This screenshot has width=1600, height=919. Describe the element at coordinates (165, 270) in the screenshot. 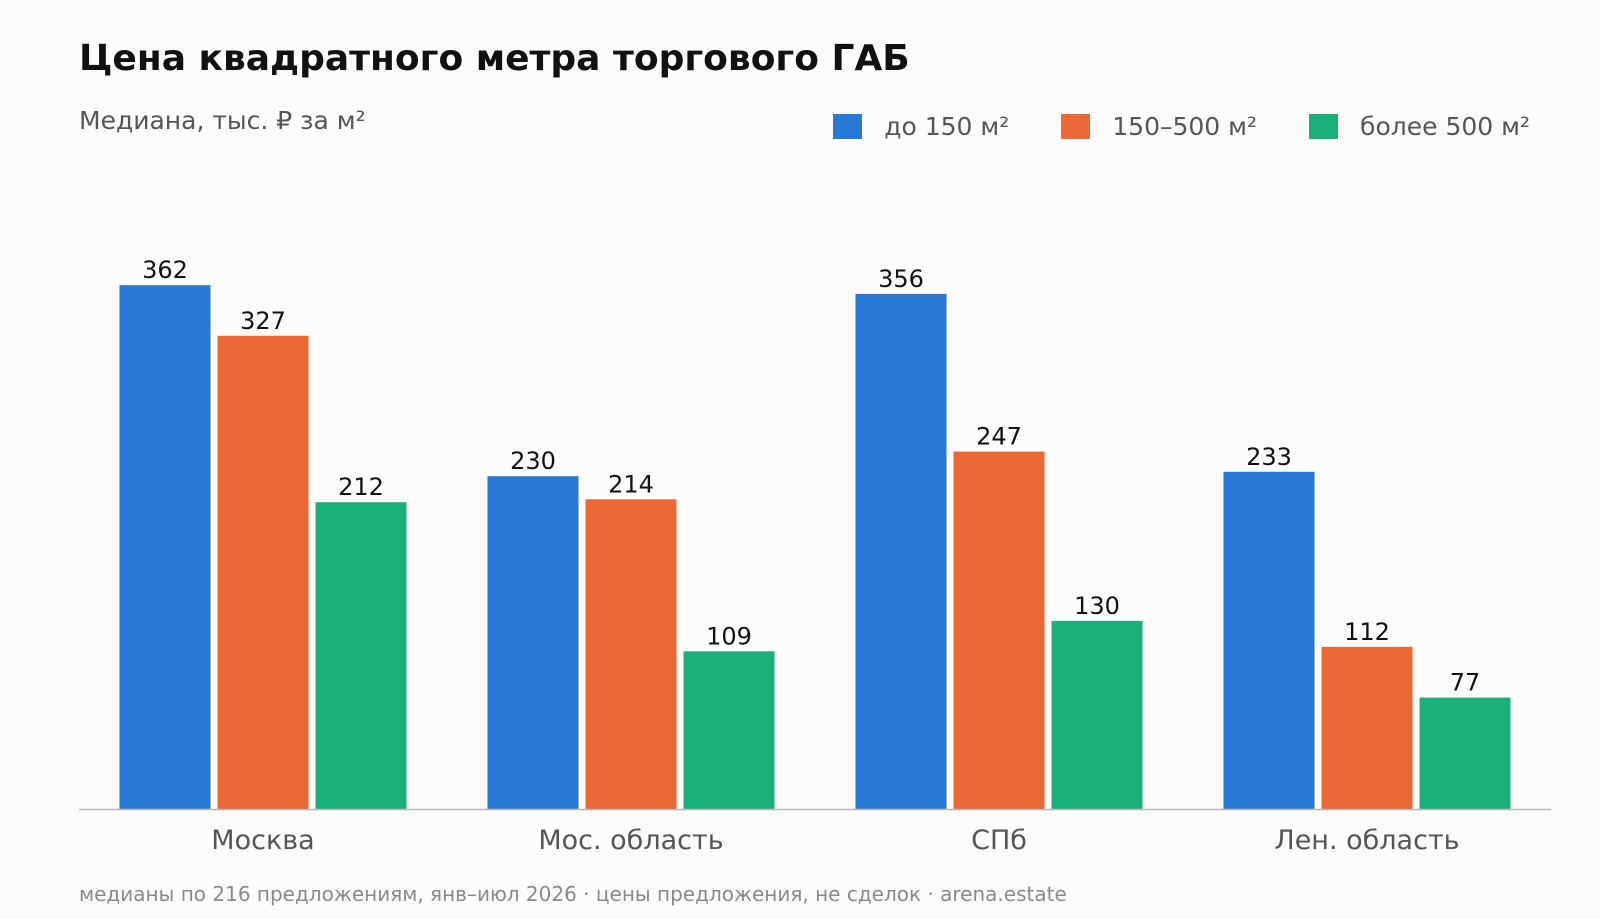

I see `bar-value-label-0-series-0: 362` at that location.